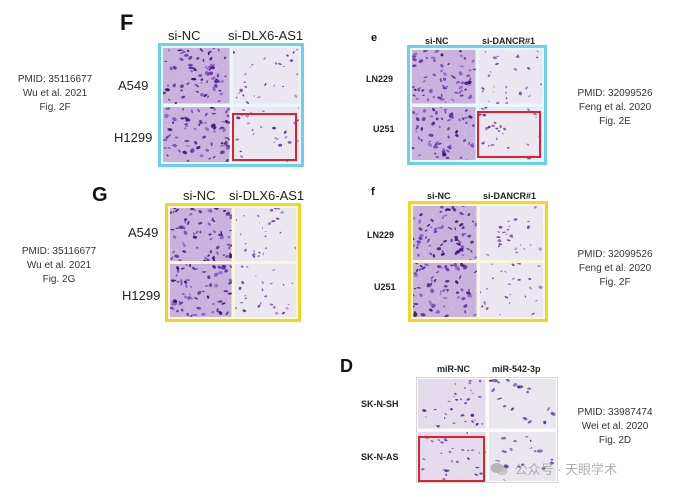  I want to click on reference-text: PMID: 32099526 Feng et al. 2020 Fig. 2F, so click(615, 269).